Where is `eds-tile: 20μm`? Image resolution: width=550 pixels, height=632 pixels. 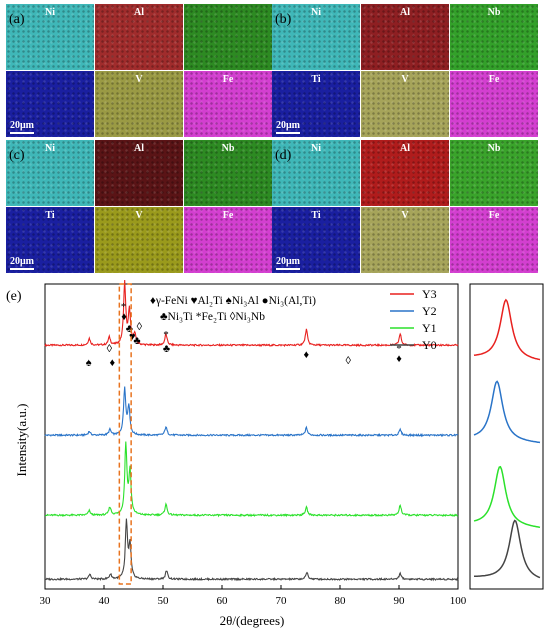 eds-tile: 20μm is located at coordinates (50, 104).